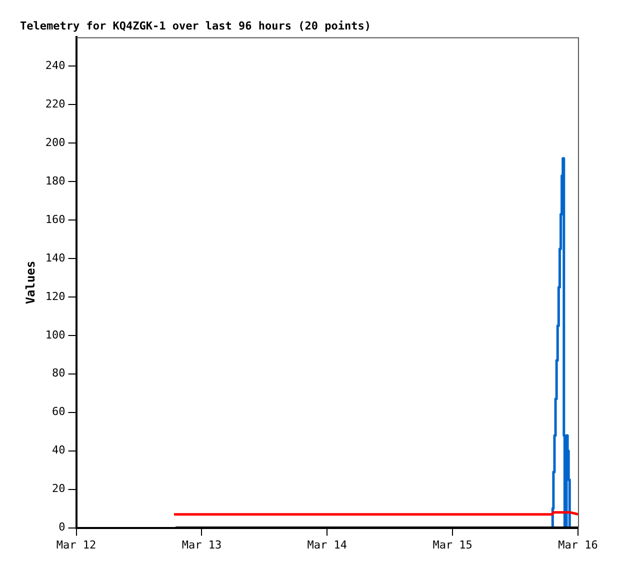 Image resolution: width=618 pixels, height=579 pixels. What do you see at coordinates (578, 545) in the screenshot?
I see `x-tick-label: Mar 16` at bounding box center [578, 545].